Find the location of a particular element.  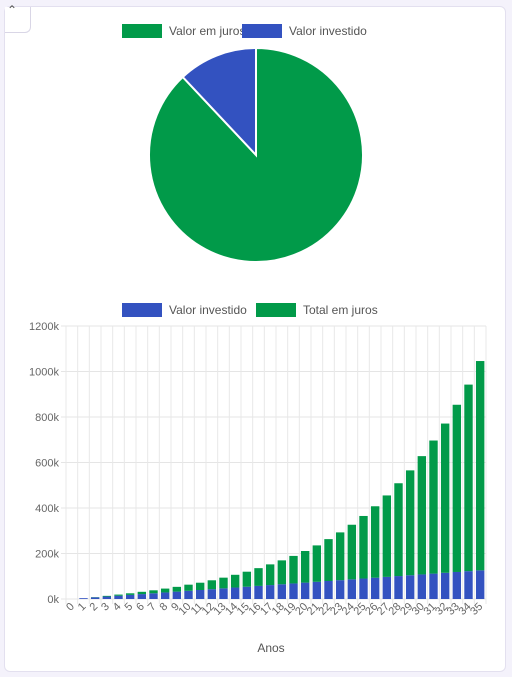

collapse-tab: ⌃ is located at coordinates (18, 18).